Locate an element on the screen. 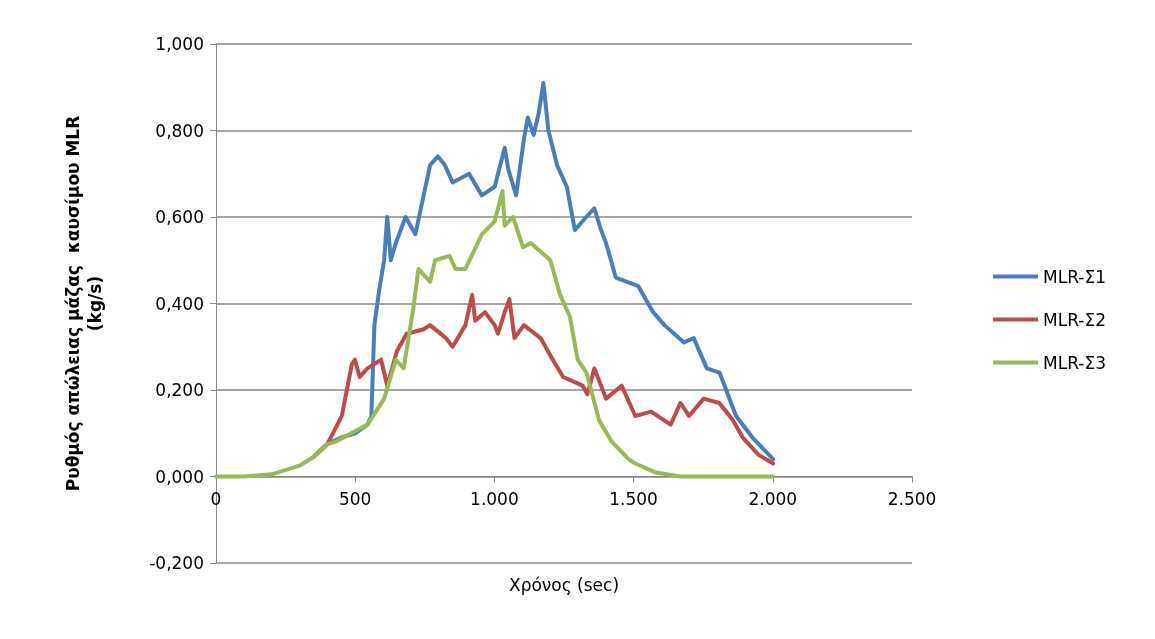 Image resolution: width=1155 pixels, height=639 pixels. y-tick-label: -0,200 is located at coordinates (176, 563).